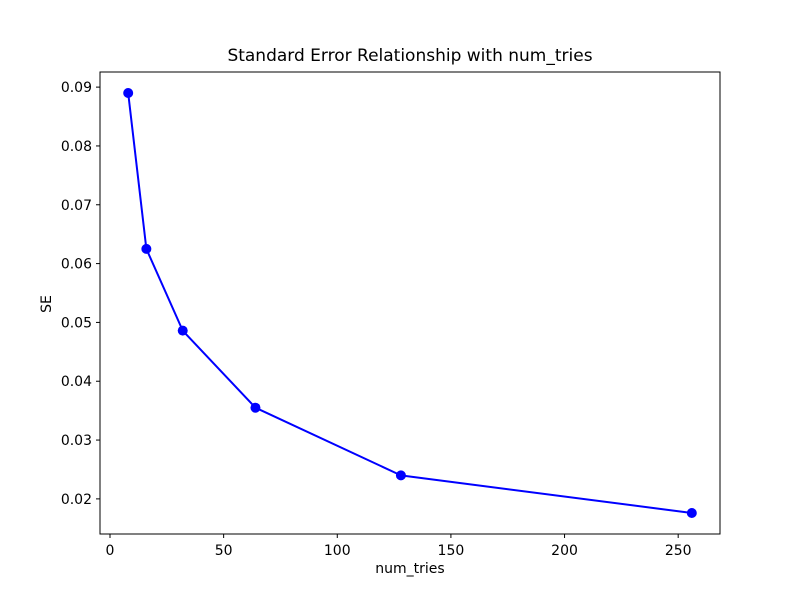  I want to click on y-tick-label: 0.09, so click(76, 88).